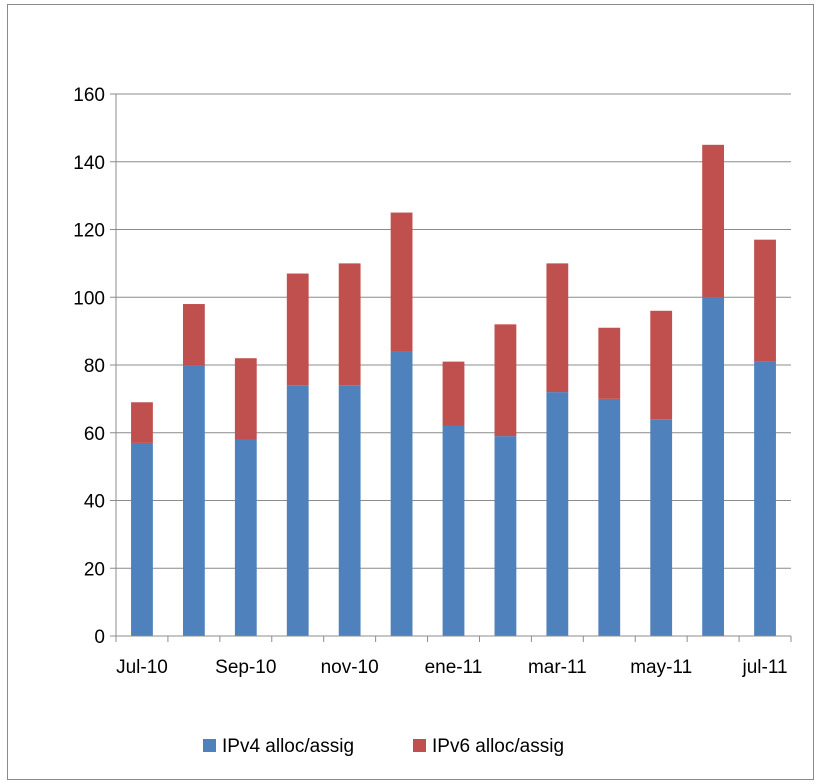 The height and width of the screenshot is (784, 819). Describe the element at coordinates (94, 502) in the screenshot. I see `y-tick-label: 40` at that location.